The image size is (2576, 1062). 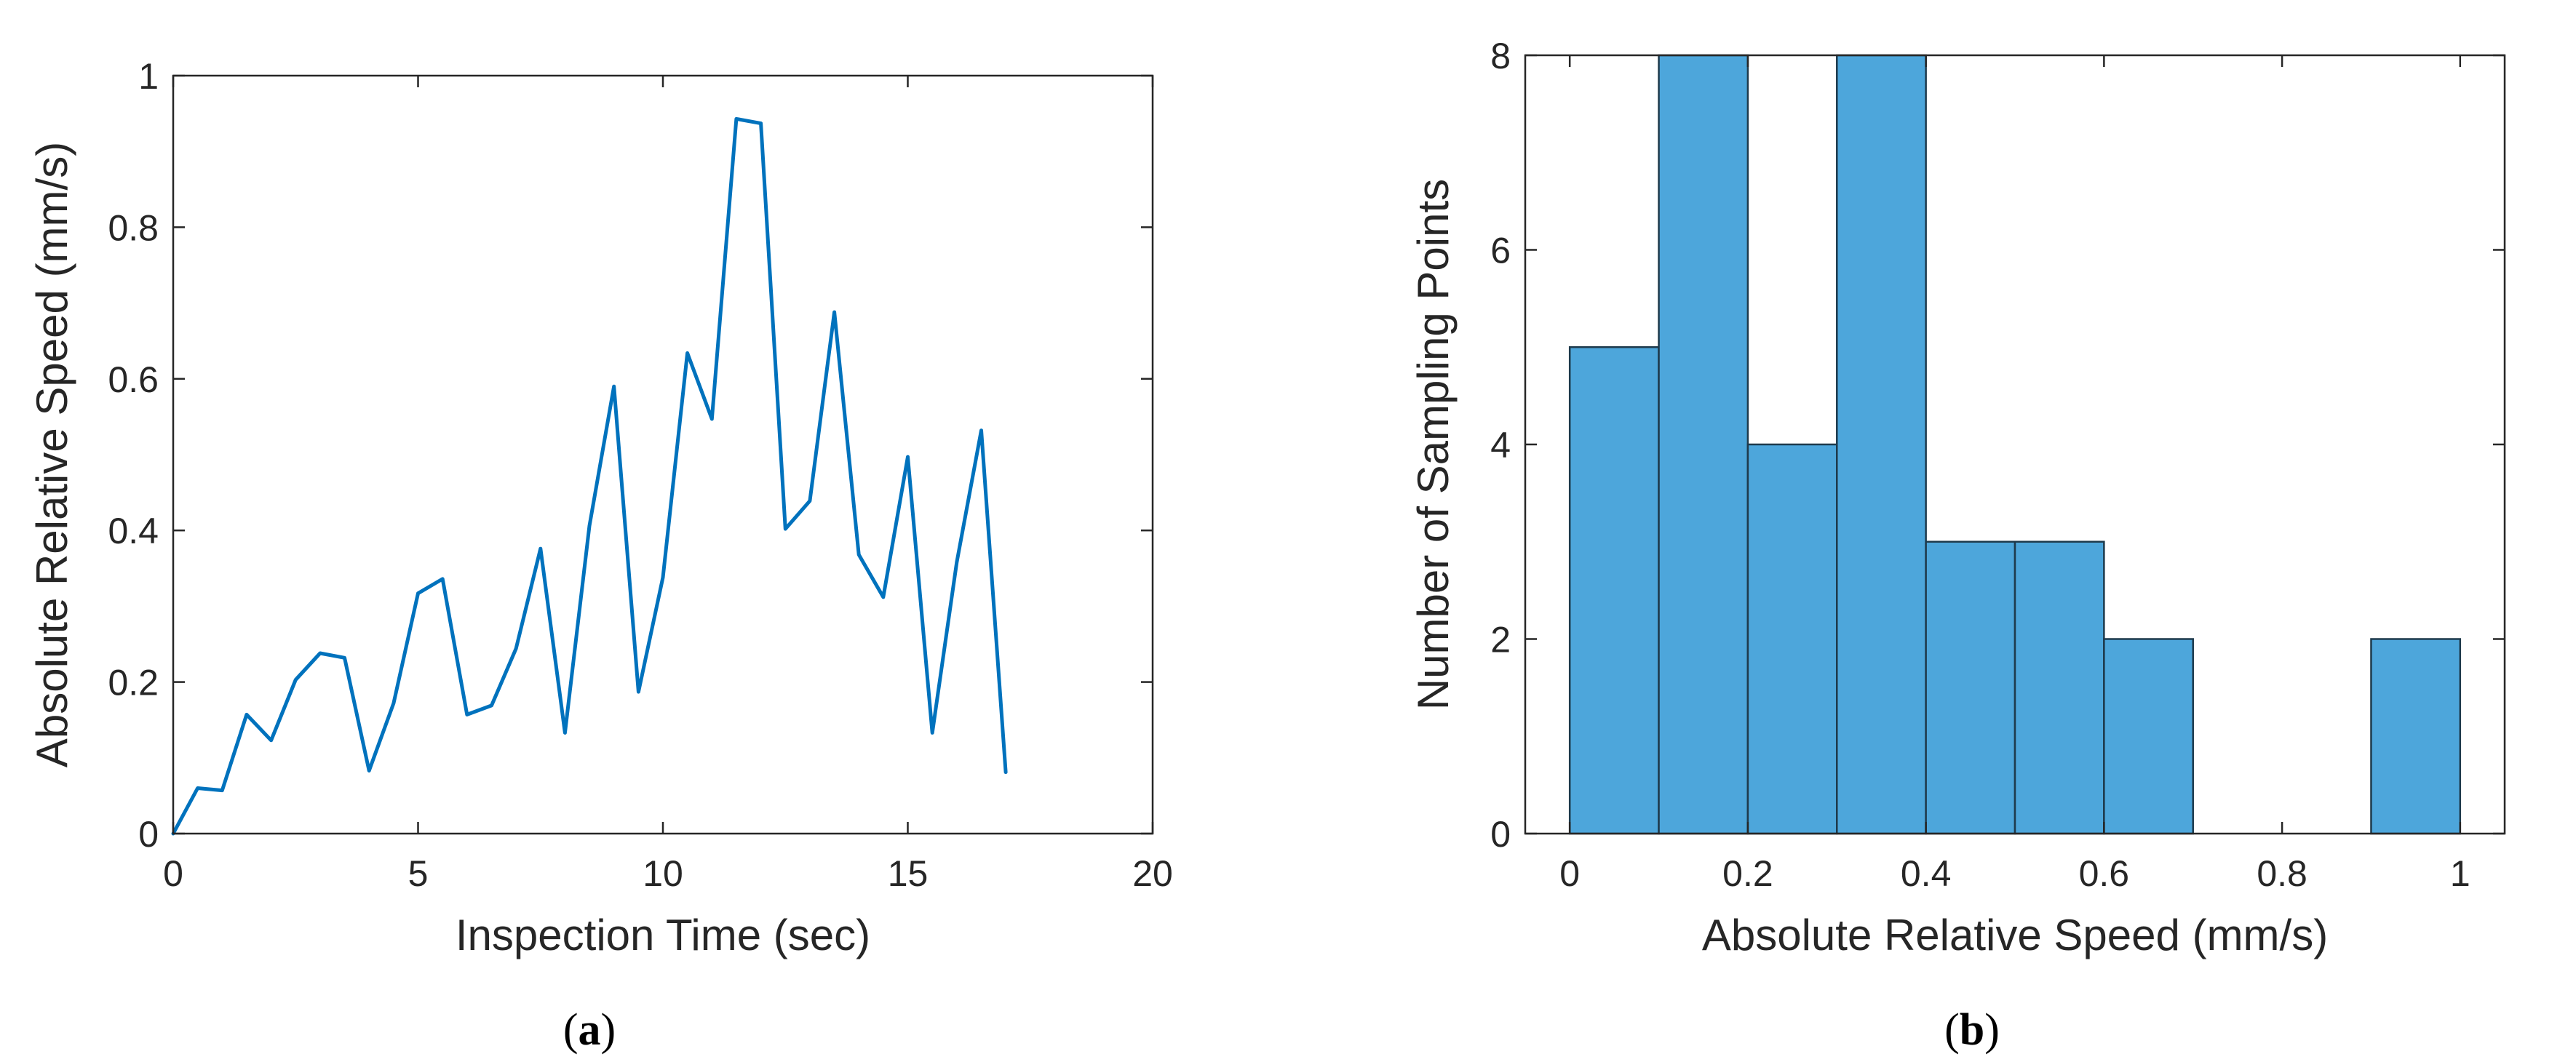 What do you see at coordinates (1500, 445) in the screenshot?
I see `y-tick-label: 4` at bounding box center [1500, 445].